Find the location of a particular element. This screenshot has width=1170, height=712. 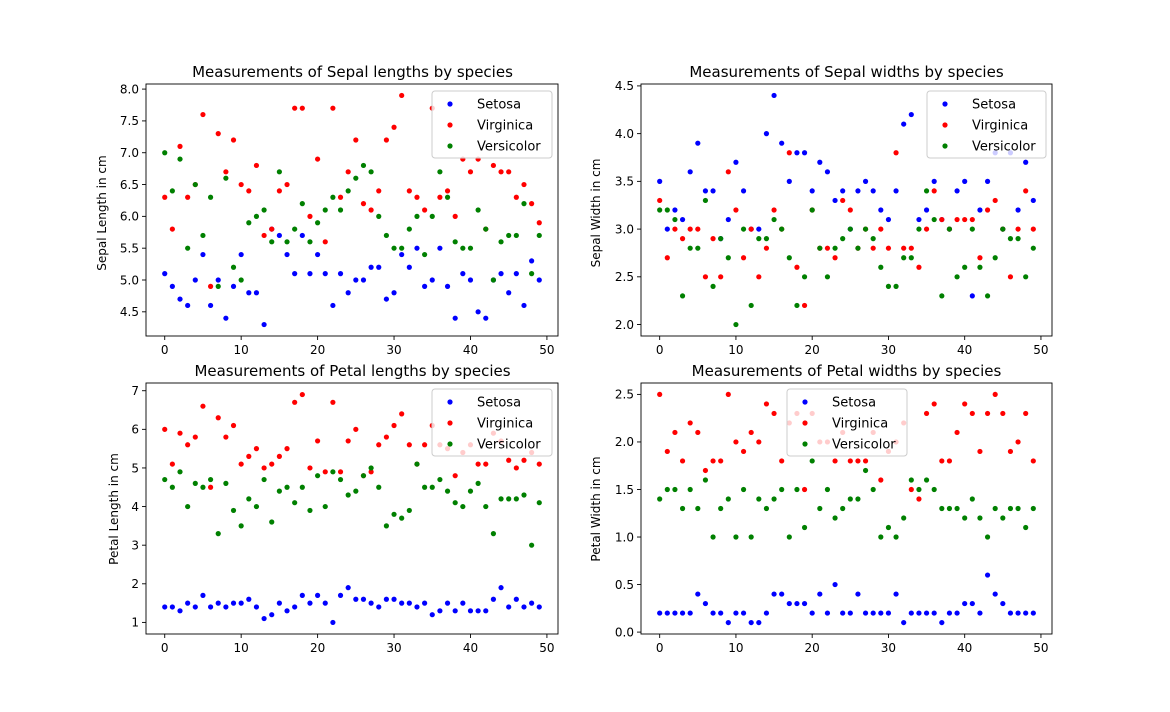

y-tick-label: 2.0 is located at coordinates (624, 325).